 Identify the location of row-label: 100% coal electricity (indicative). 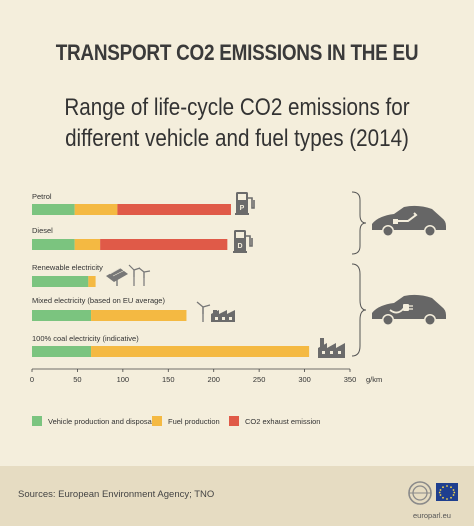
(85, 338).